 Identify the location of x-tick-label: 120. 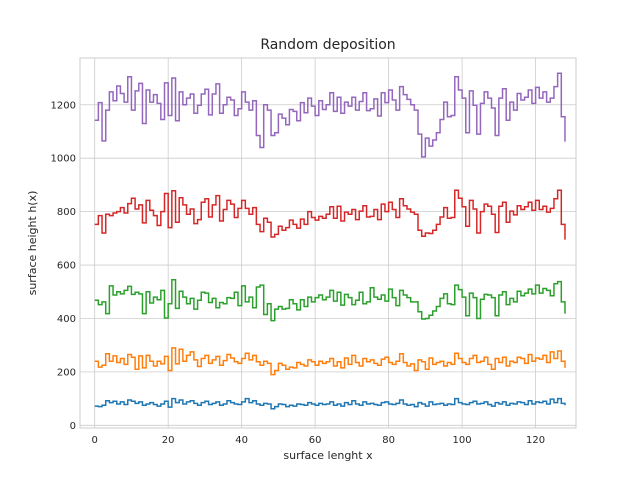
(535, 440).